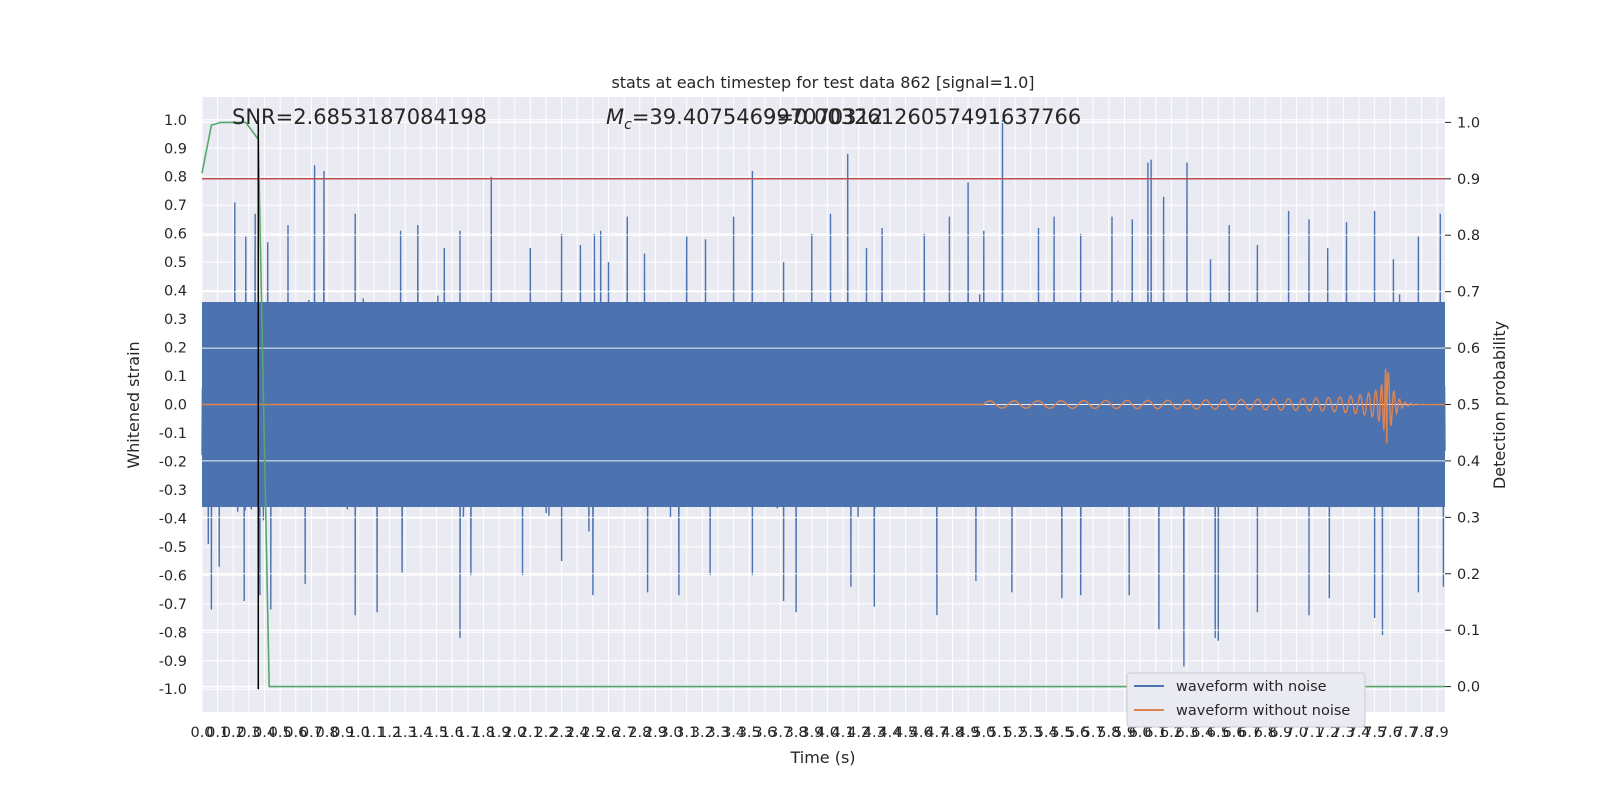 The image size is (1600, 800). Describe the element at coordinates (577, 733) in the screenshot. I see `x-tick-label: 2.4` at that location.